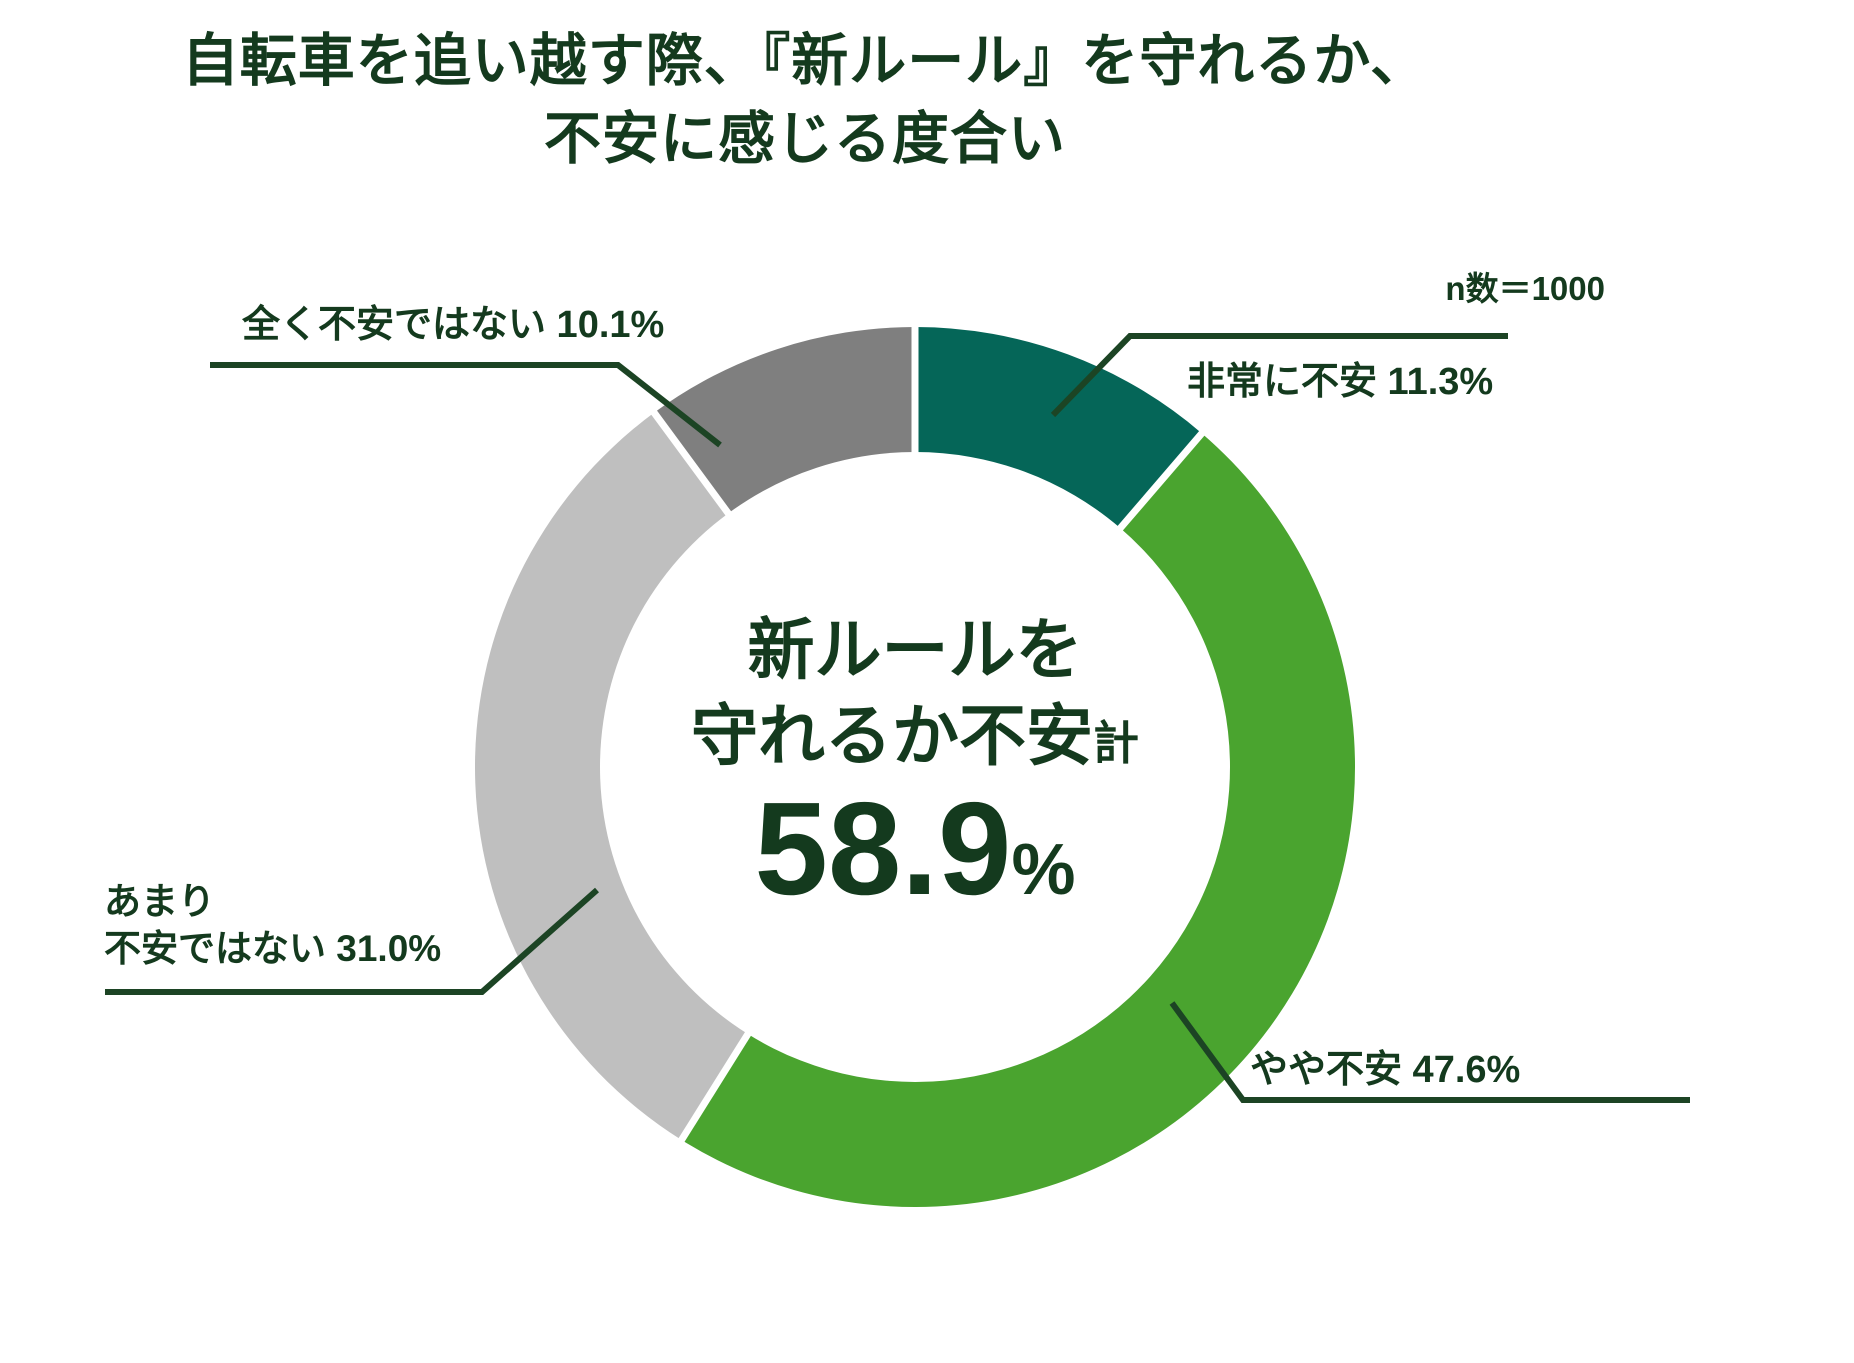 Image resolution: width=1854 pixels, height=1363 pixels. I want to click on leader-line-very-anxious, so click(1279, 375).